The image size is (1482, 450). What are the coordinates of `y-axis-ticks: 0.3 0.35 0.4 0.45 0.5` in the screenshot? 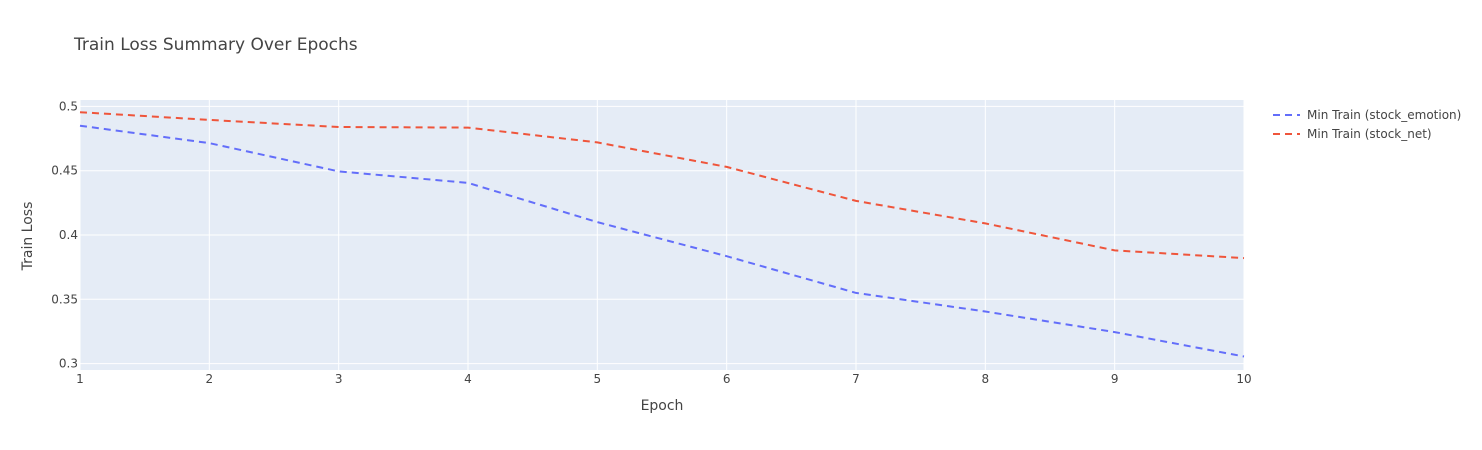 It's located at (64, 234).